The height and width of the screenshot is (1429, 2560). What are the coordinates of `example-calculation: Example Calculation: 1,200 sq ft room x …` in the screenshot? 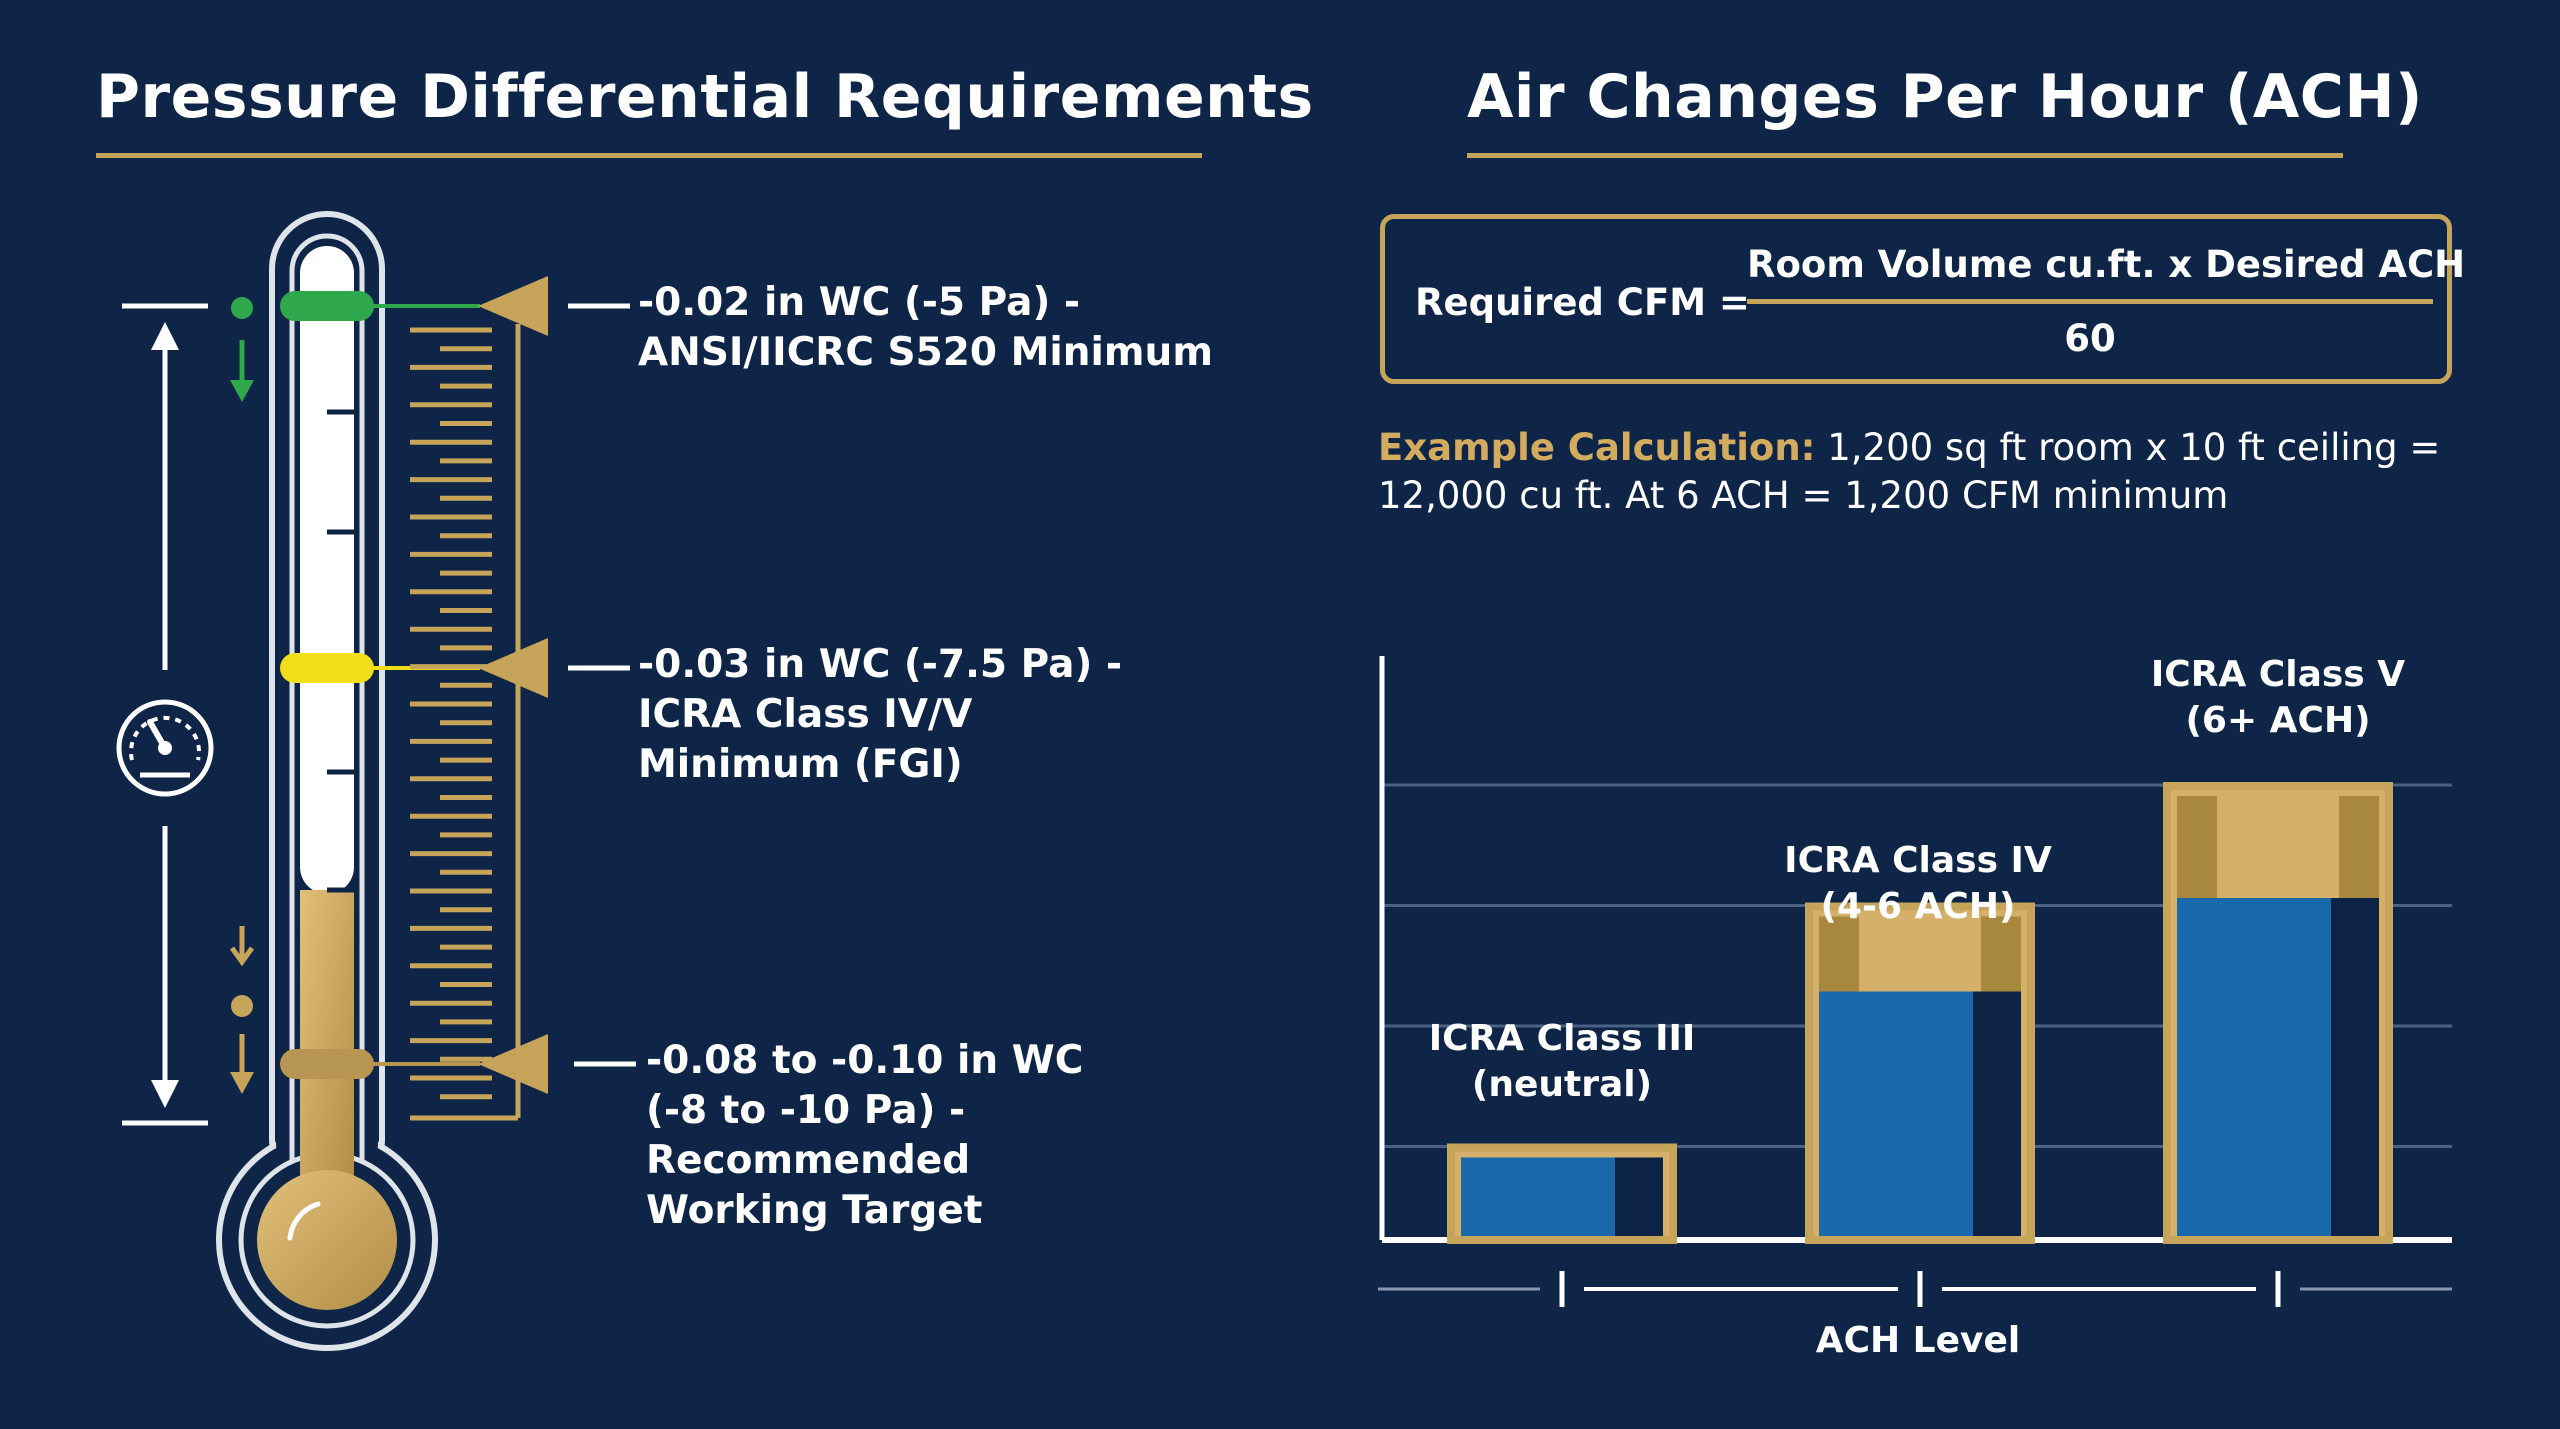 It's located at (1948, 472).